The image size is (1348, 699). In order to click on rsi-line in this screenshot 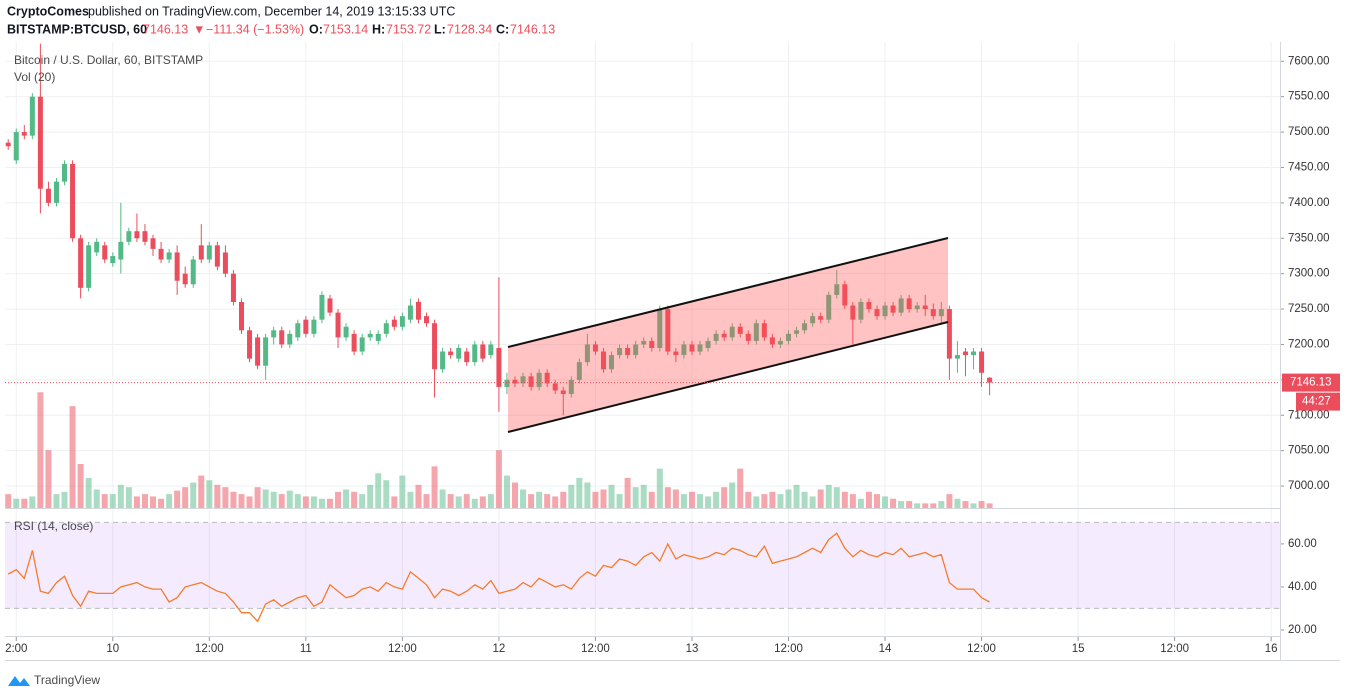, I will do `click(498, 577)`.